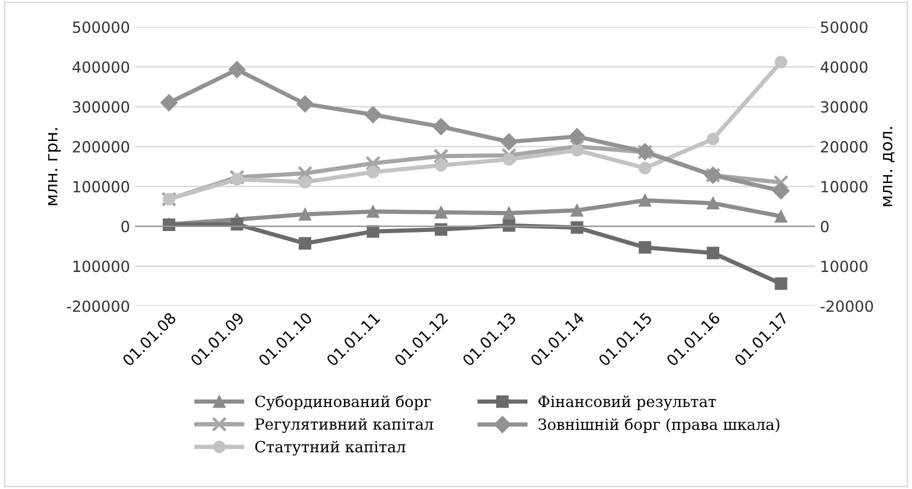 The image size is (912, 489). What do you see at coordinates (627, 402) in the screenshot?
I see `legend-label: Фінансовий результат` at bounding box center [627, 402].